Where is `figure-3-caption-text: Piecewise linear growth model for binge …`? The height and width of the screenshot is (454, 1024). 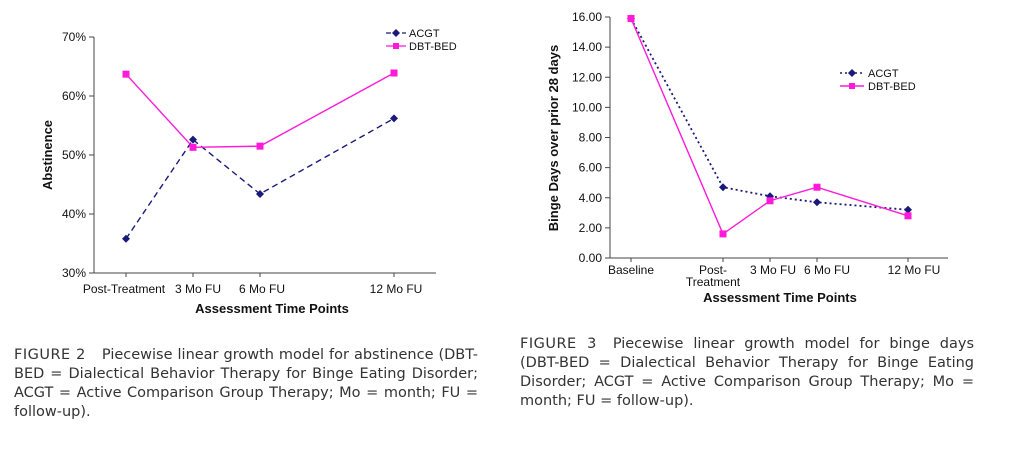 figure-3-caption-text: Piecewise linear growth model for binge … is located at coordinates (747, 372).